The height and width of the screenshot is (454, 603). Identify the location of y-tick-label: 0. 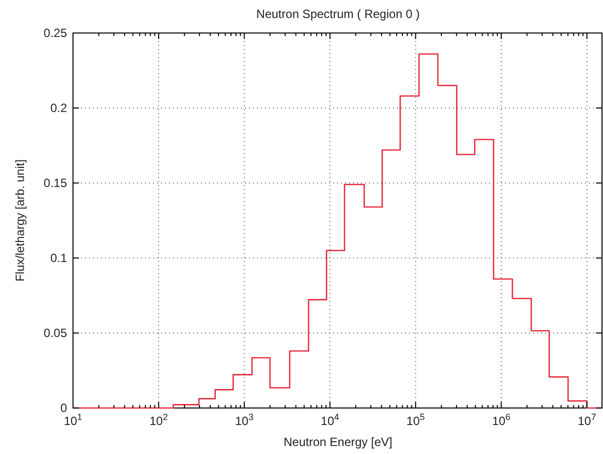
(64, 408).